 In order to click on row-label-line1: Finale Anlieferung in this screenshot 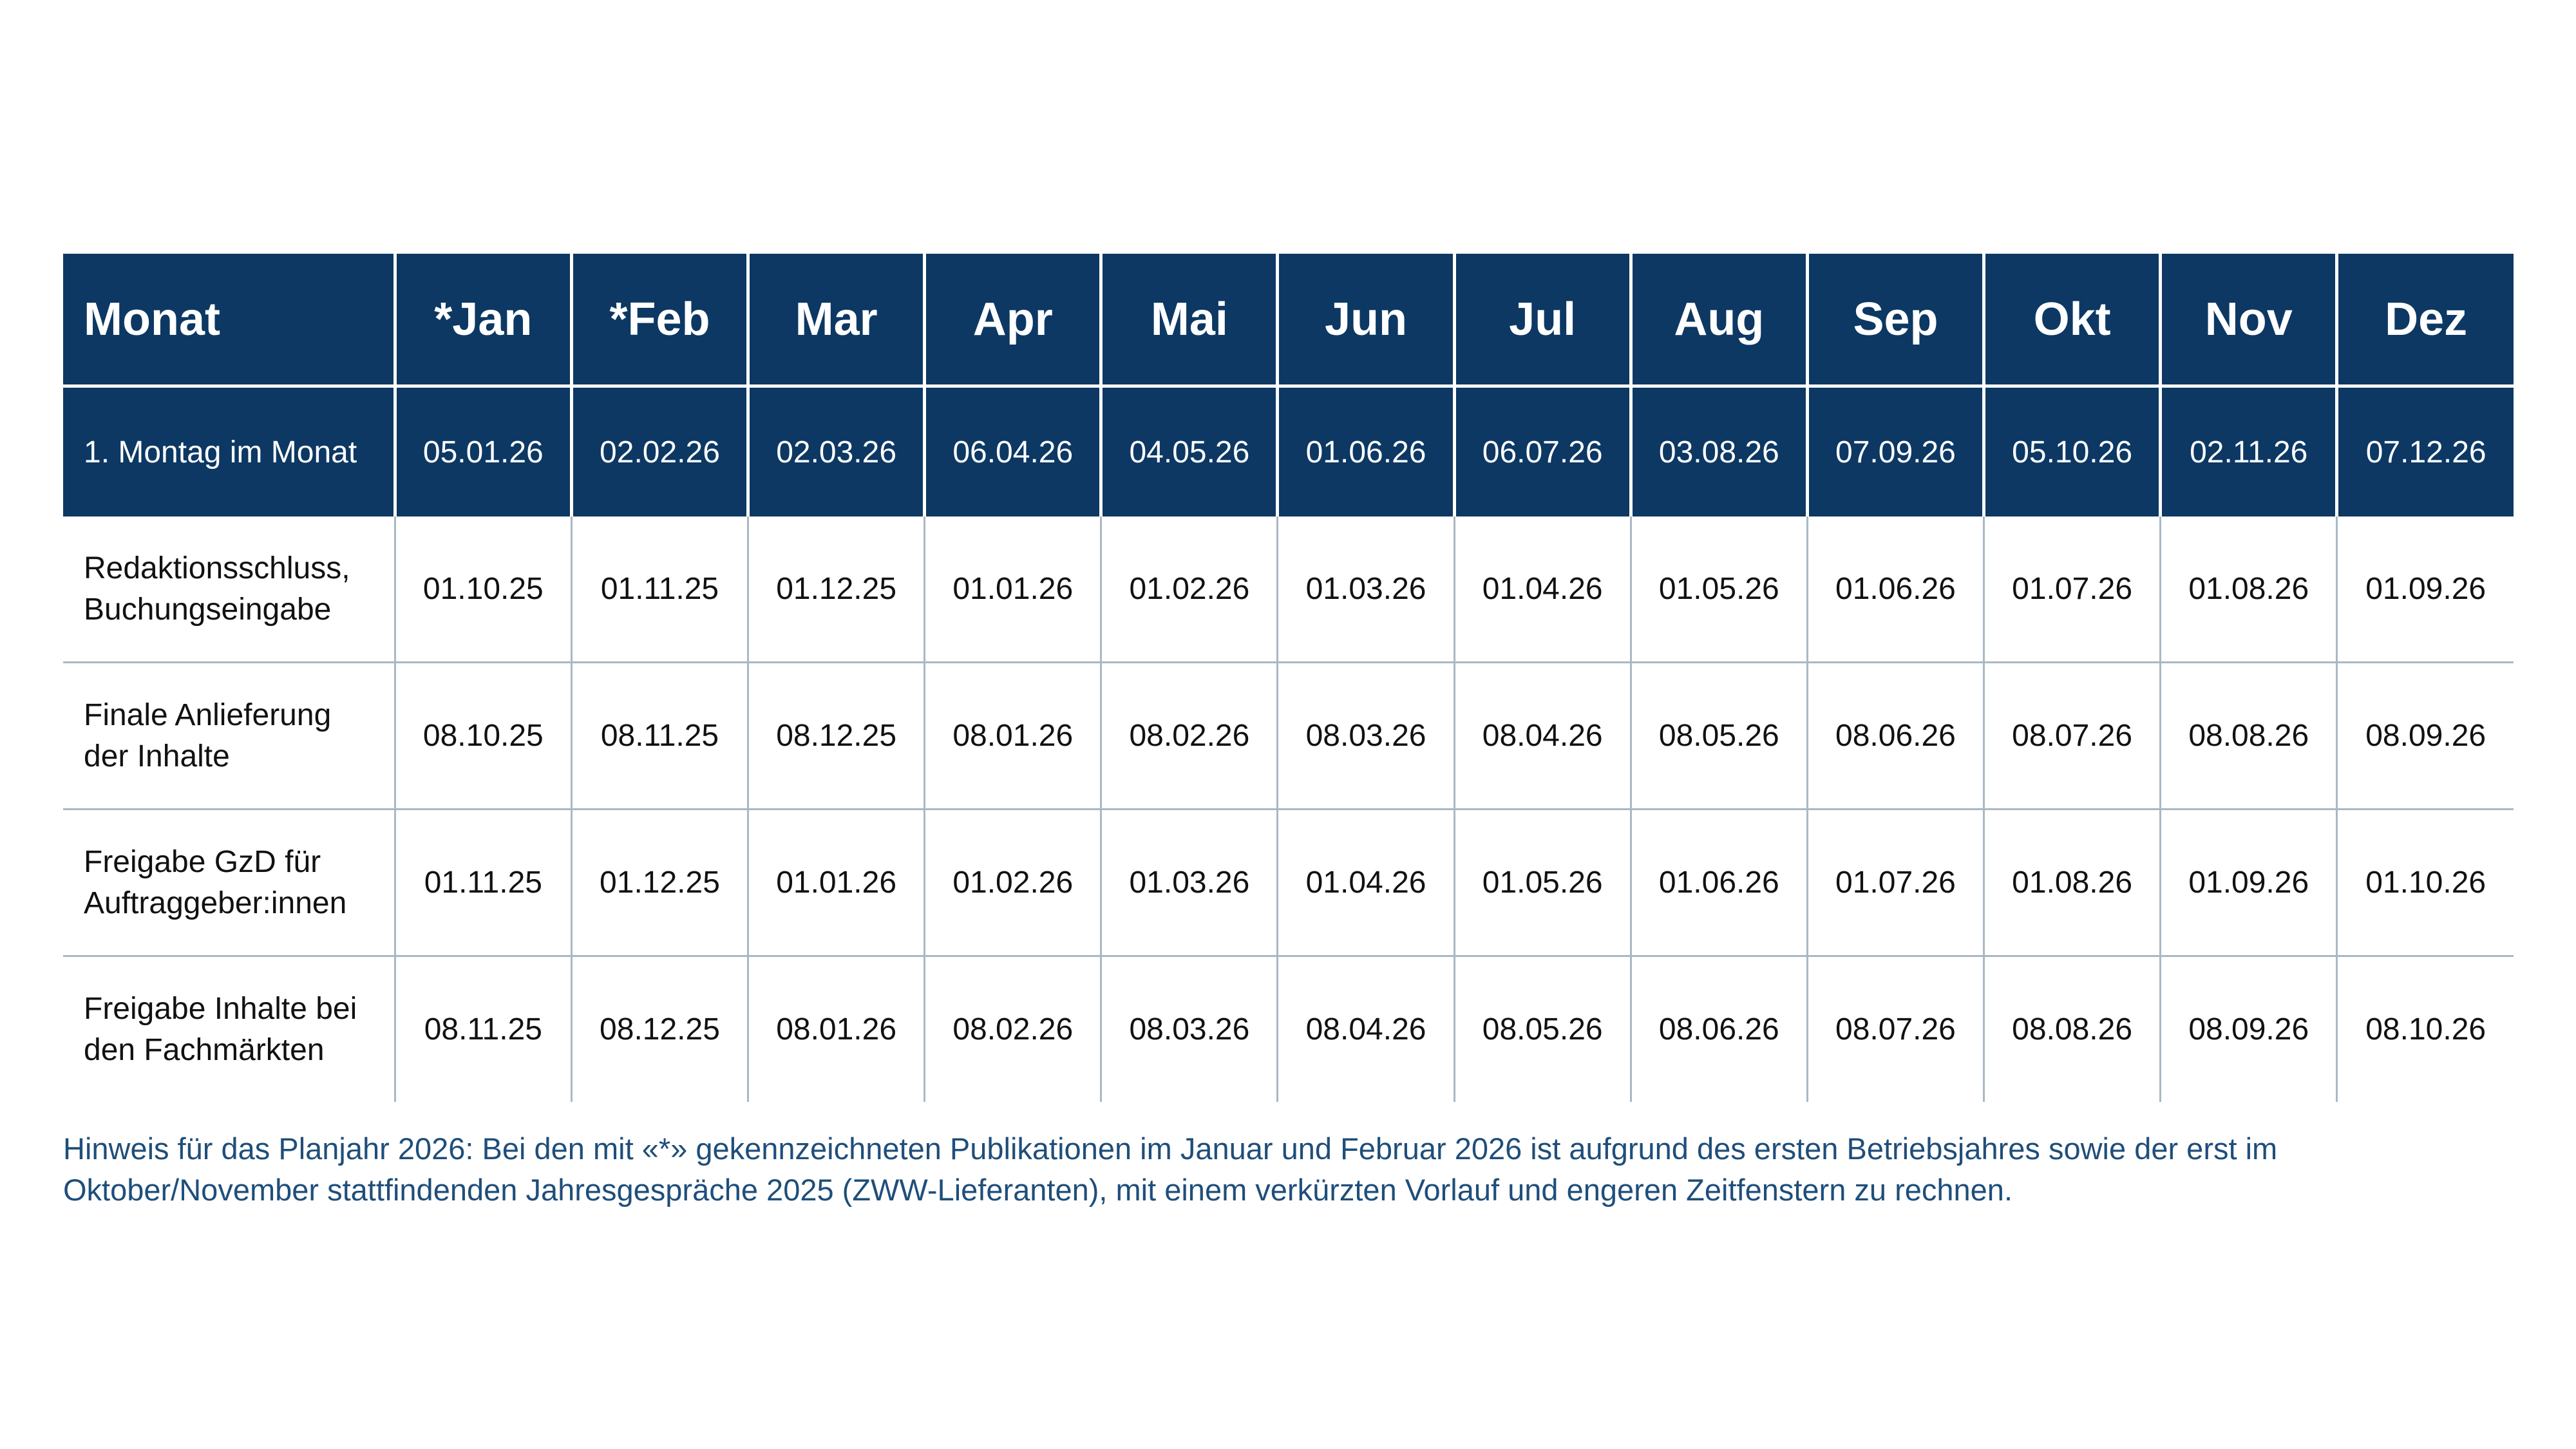, I will do `click(208, 715)`.